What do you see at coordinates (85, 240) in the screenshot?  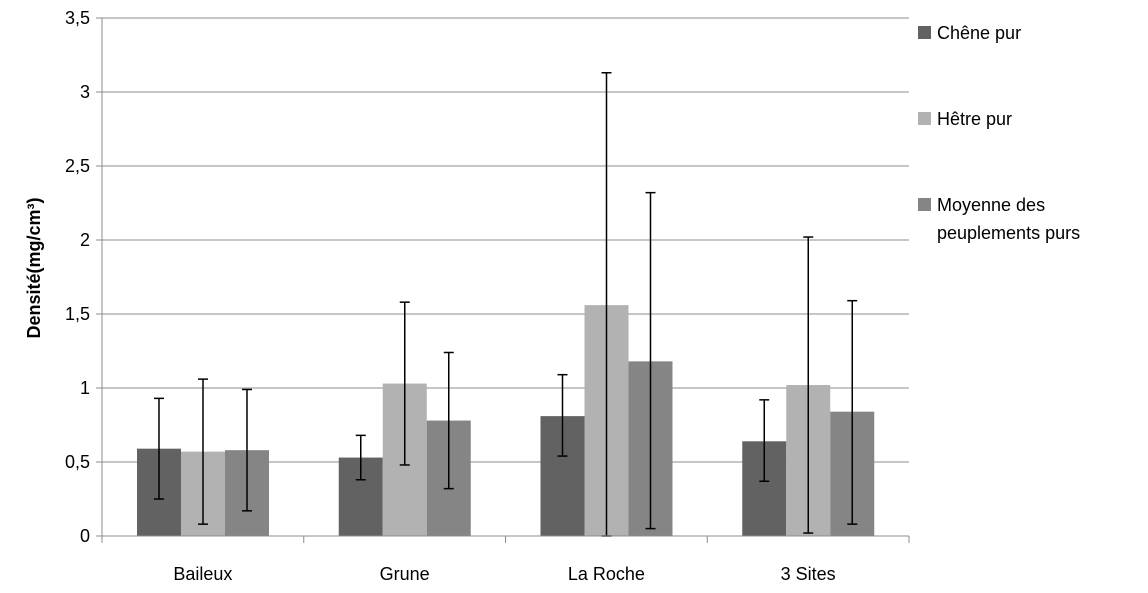 I see `y-tick-label: 2` at bounding box center [85, 240].